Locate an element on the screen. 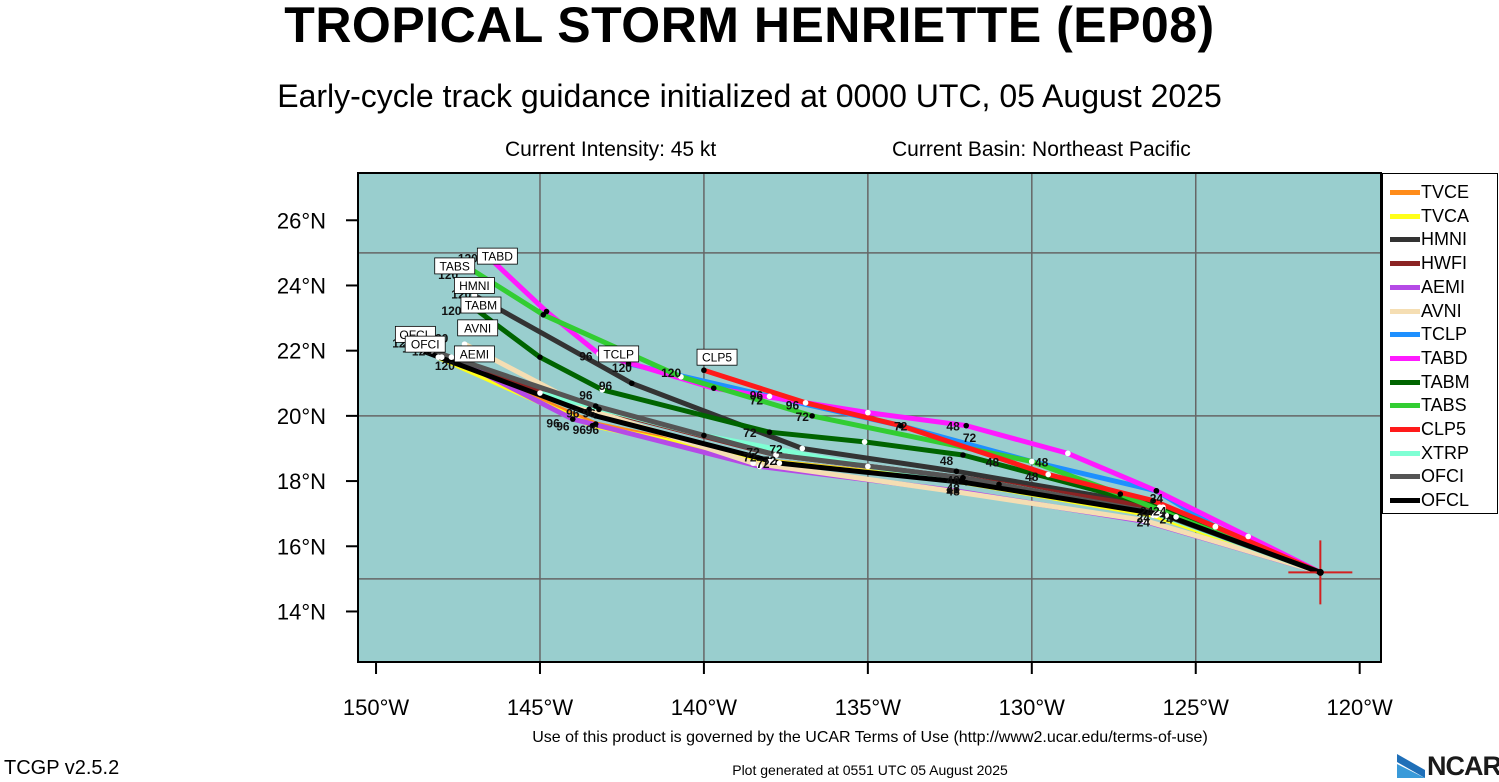  legend-item-tvce: TVCE is located at coordinates (1440, 193).